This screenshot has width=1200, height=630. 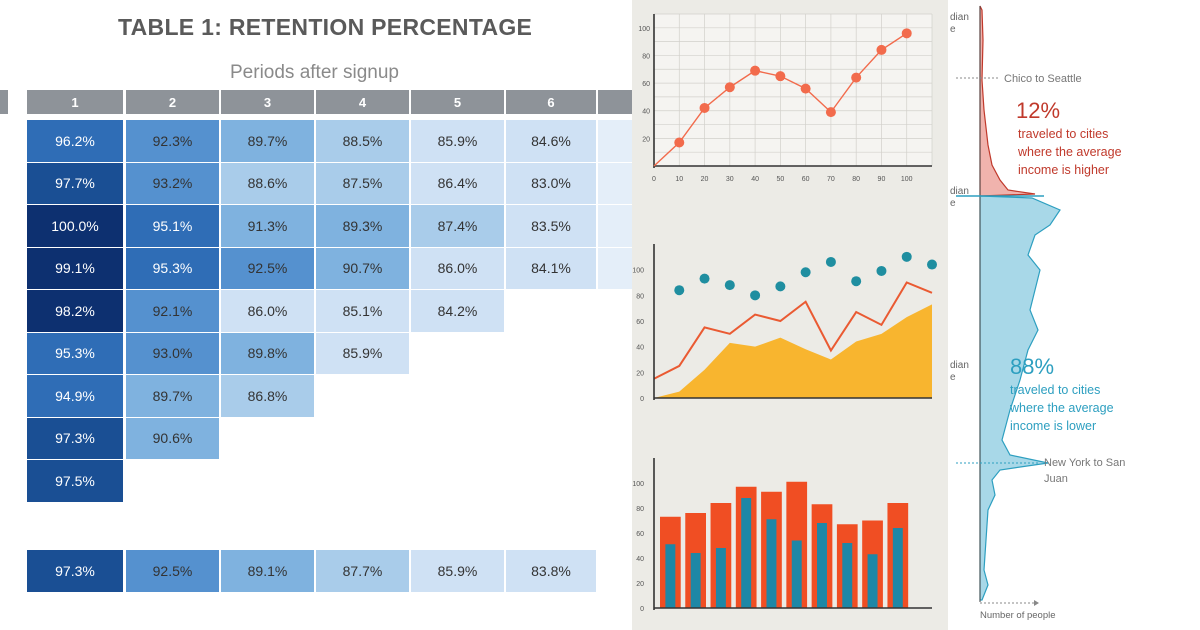 I want to click on table-cell: 84.1%, so click(x=551, y=268).